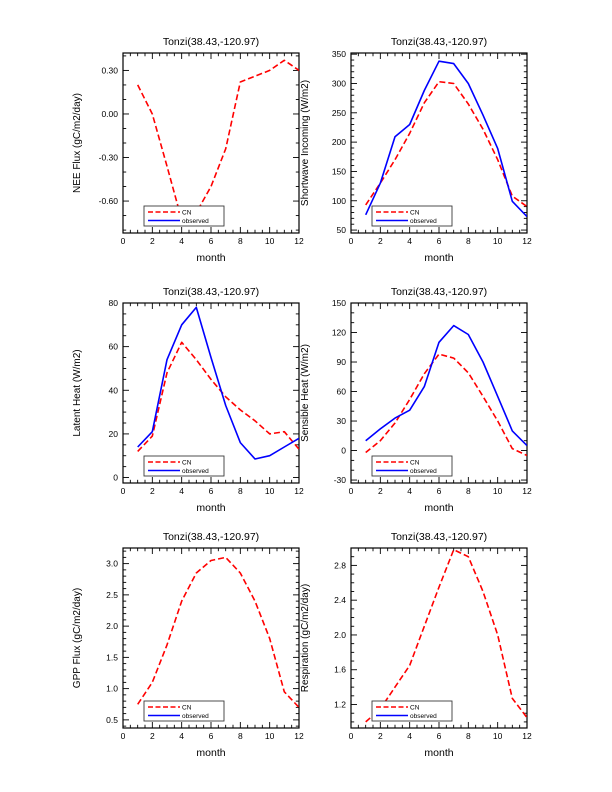  What do you see at coordinates (305, 143) in the screenshot?
I see `y-axis-label: Shortwave Incoming (W/m2)` at bounding box center [305, 143].